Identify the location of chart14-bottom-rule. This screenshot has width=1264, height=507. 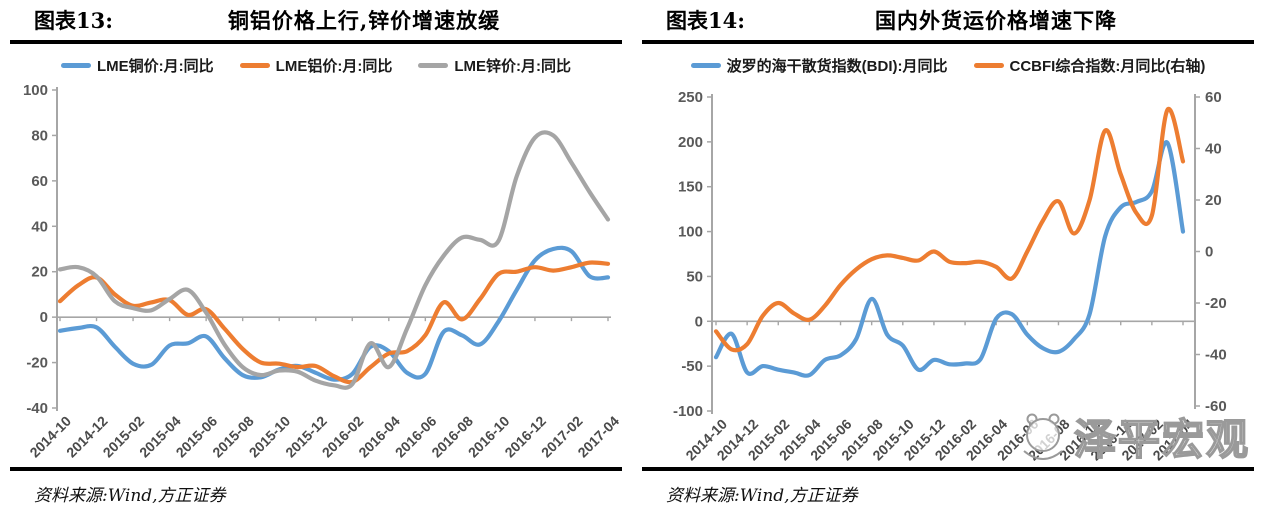
(948, 469).